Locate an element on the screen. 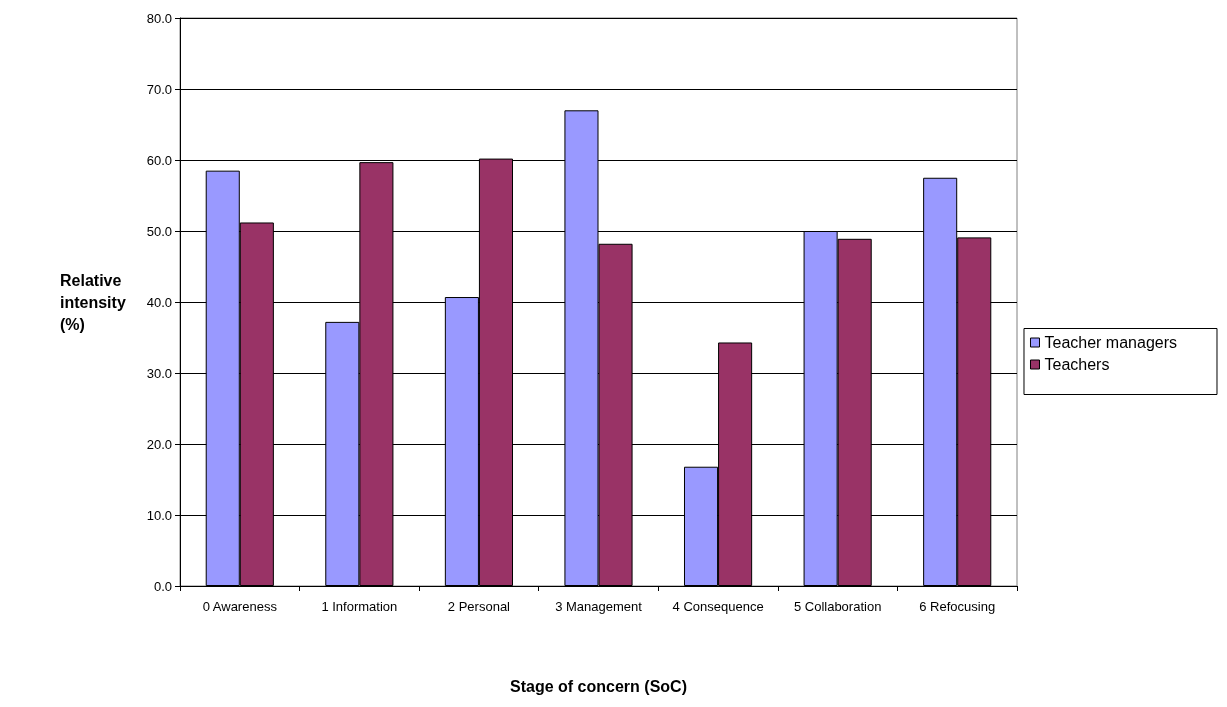  y-tick-label: 60.0 is located at coordinates (159, 160).